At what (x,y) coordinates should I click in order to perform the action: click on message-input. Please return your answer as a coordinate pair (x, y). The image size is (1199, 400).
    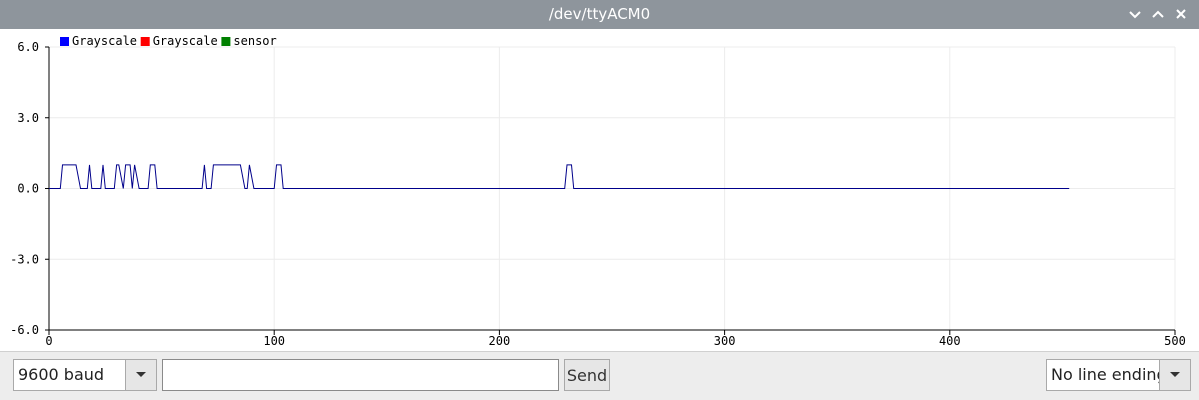
    Looking at the image, I should click on (360, 375).